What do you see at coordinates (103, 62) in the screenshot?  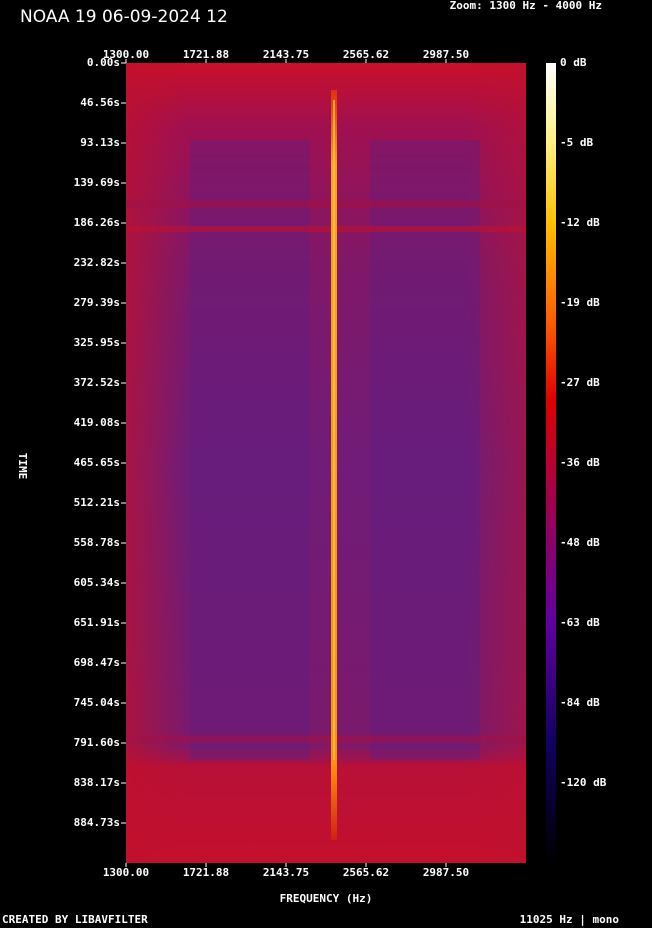 I see `y-tick-label: 0.00s` at bounding box center [103, 62].